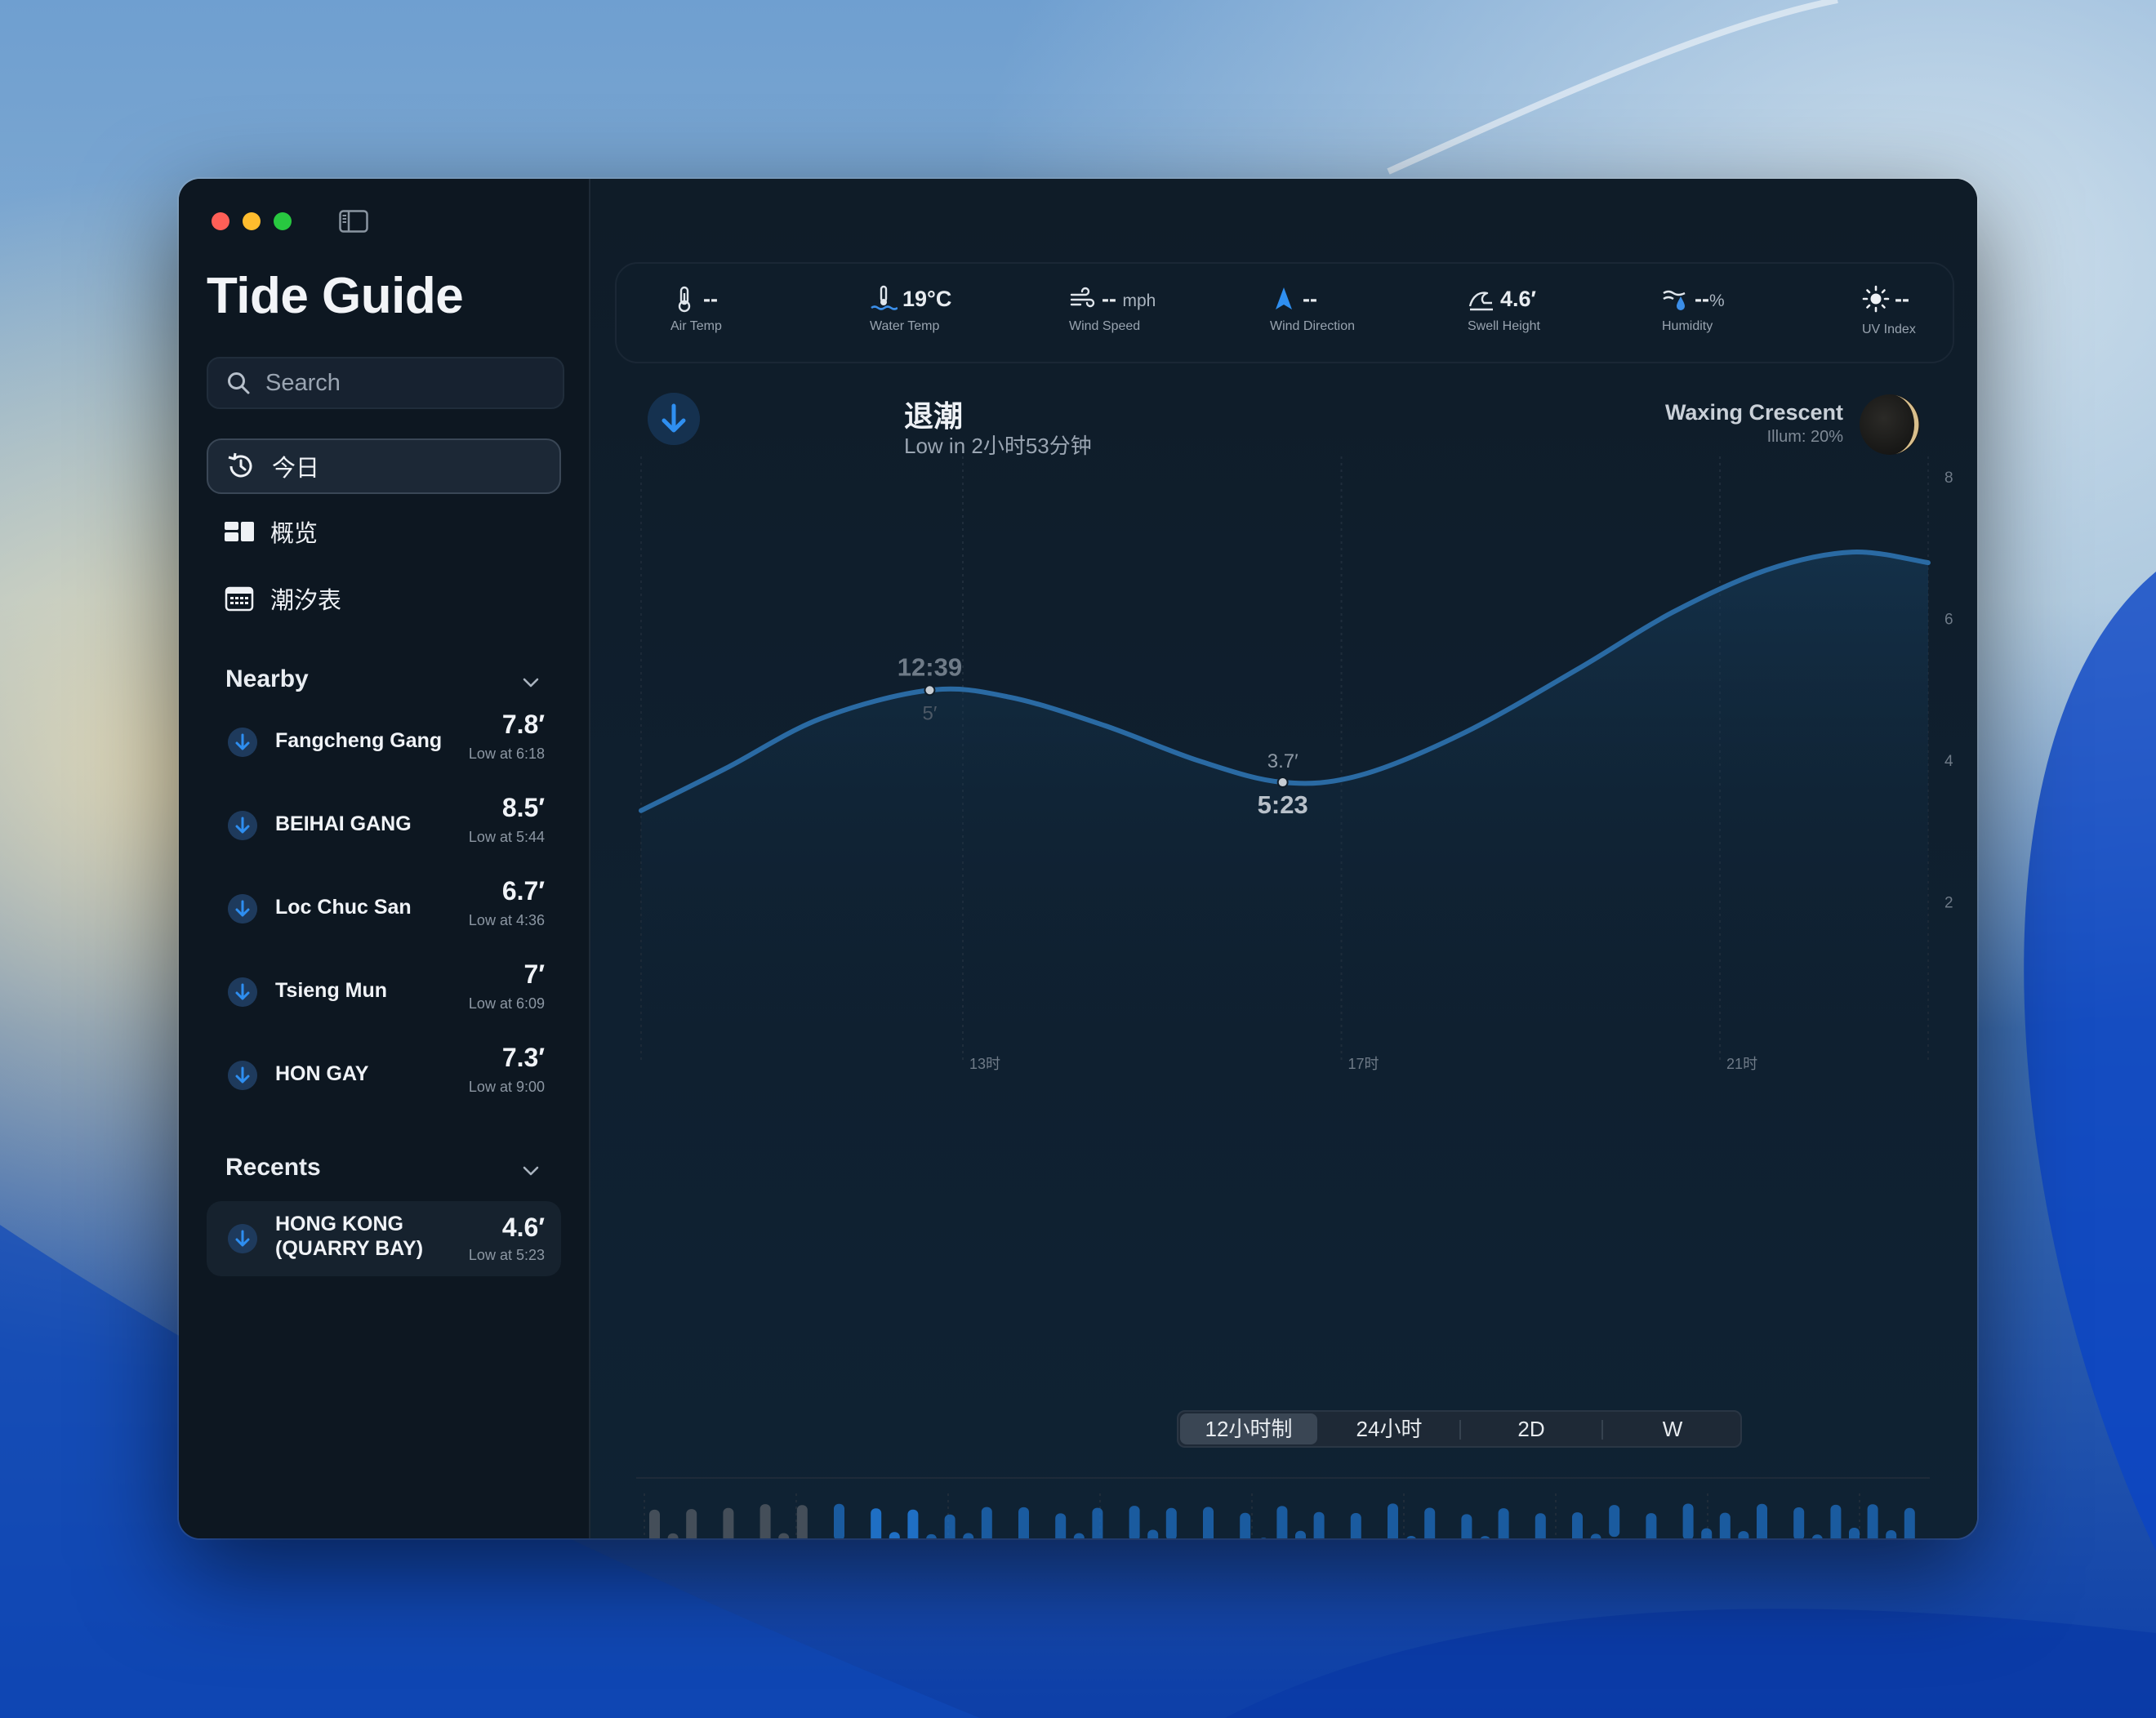 The width and height of the screenshot is (2156, 1718). What do you see at coordinates (1283, 804) in the screenshot?
I see `annotation-time: 5:23` at bounding box center [1283, 804].